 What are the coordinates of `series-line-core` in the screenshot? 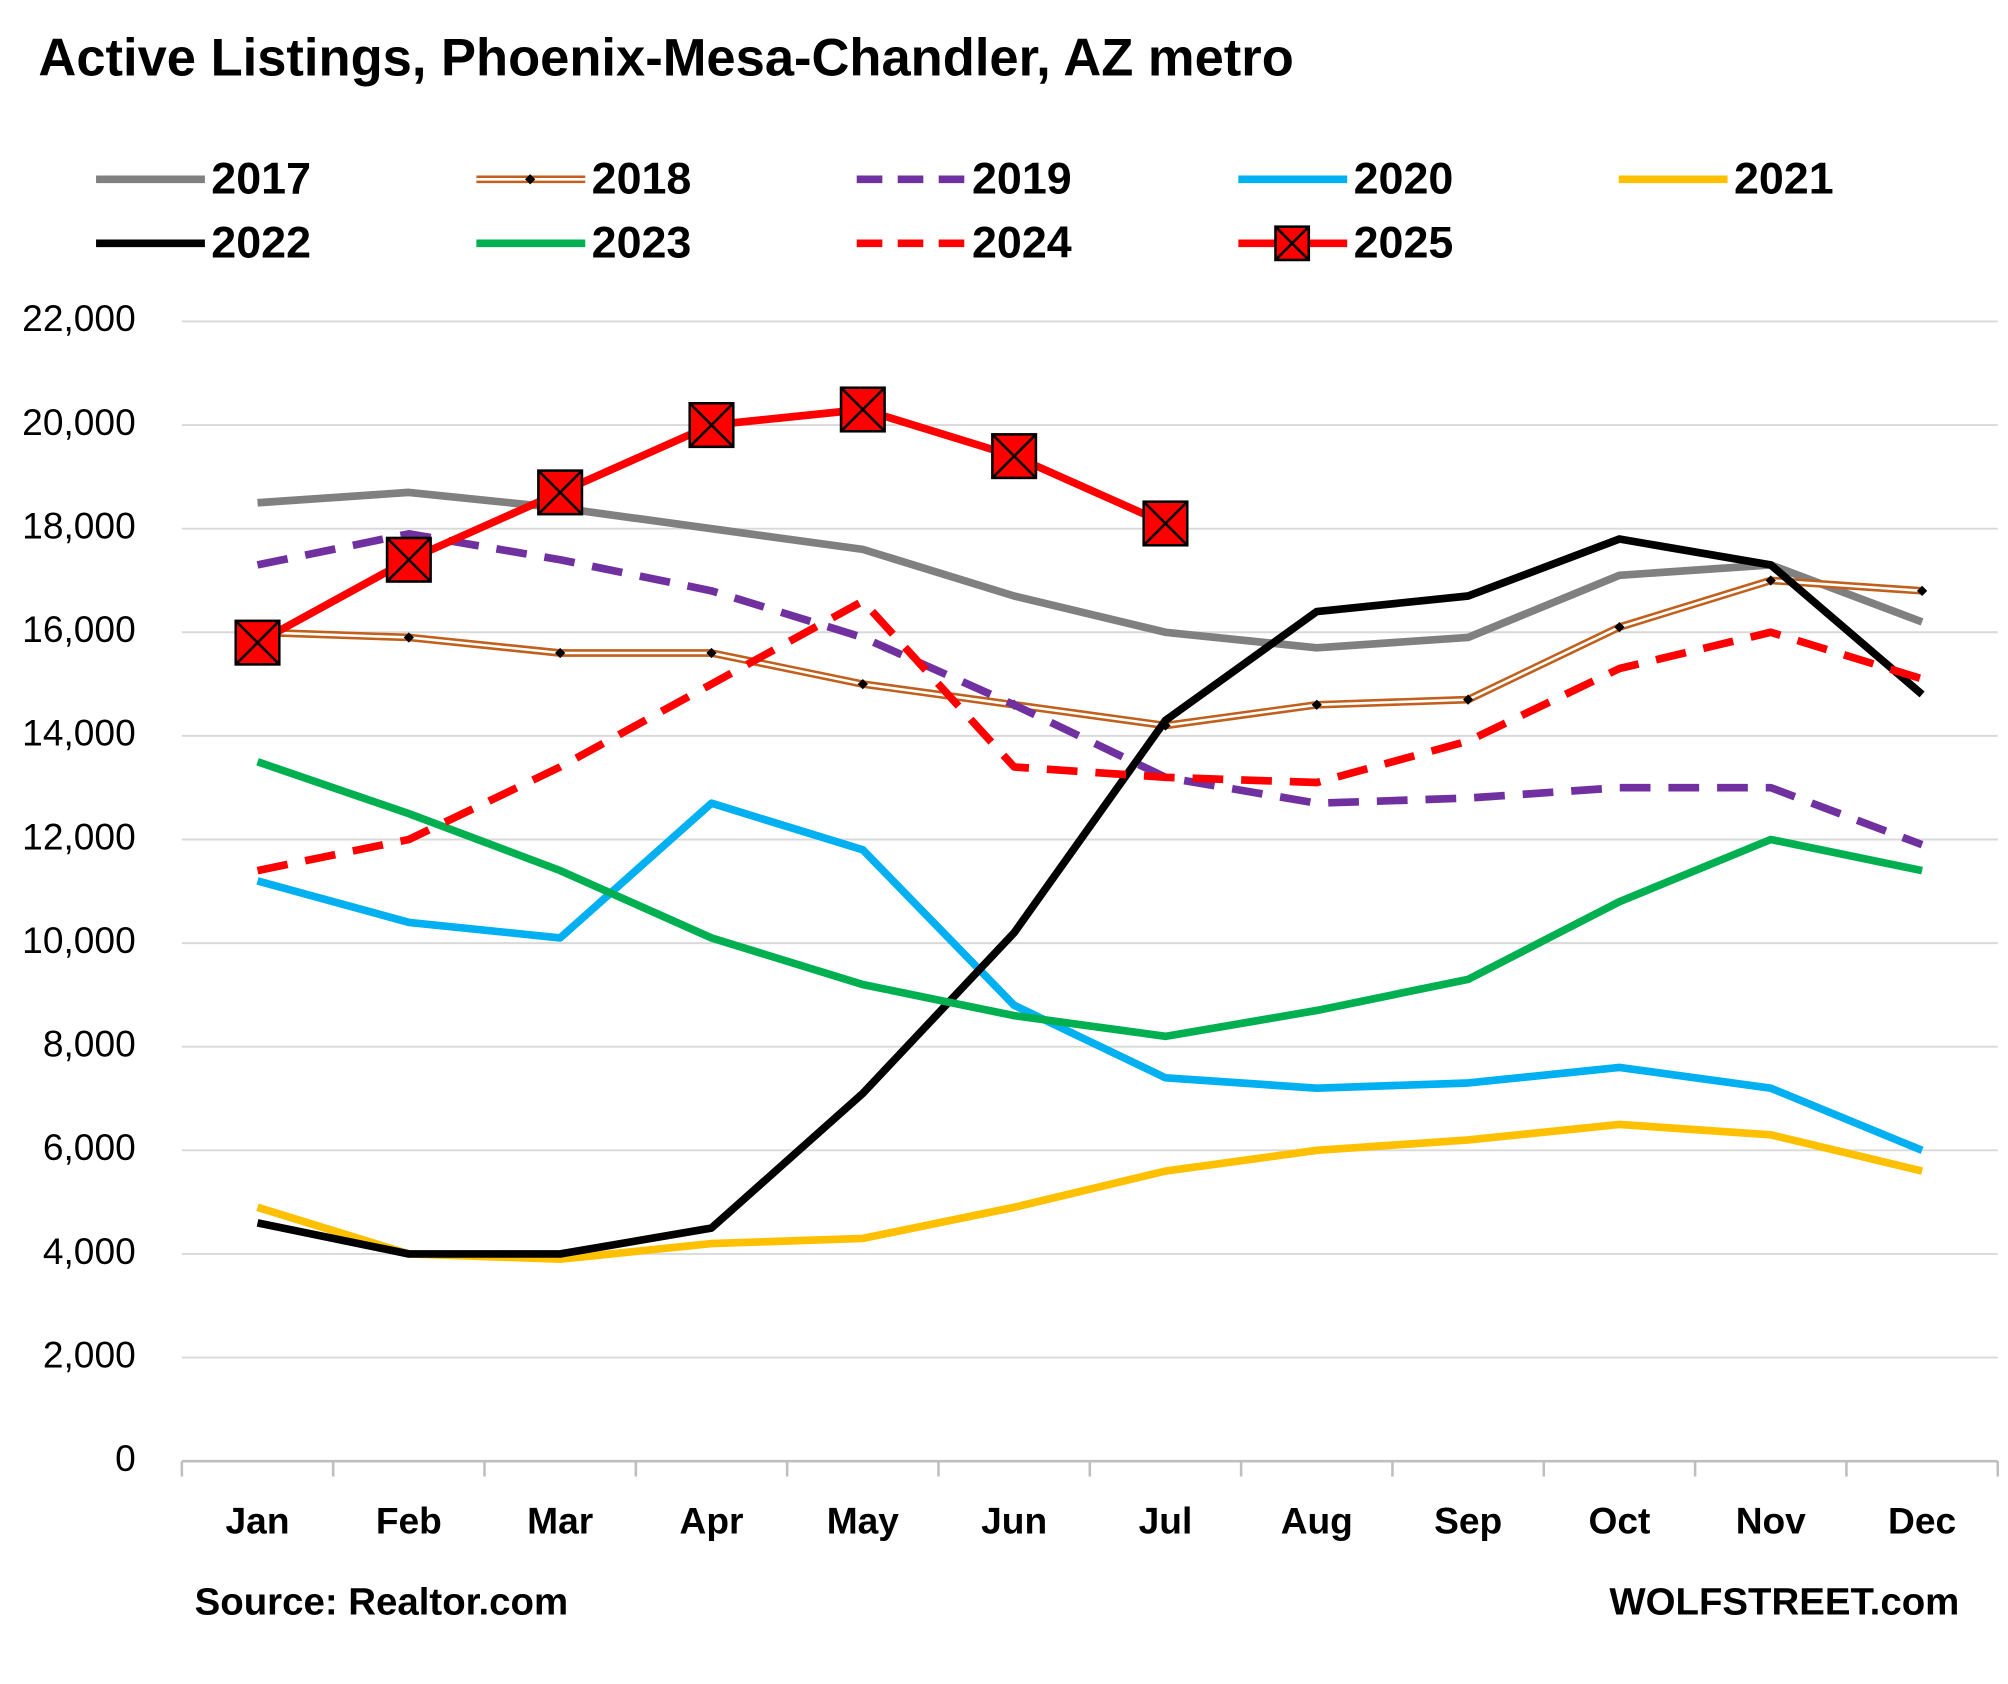 It's located at (1090, 653).